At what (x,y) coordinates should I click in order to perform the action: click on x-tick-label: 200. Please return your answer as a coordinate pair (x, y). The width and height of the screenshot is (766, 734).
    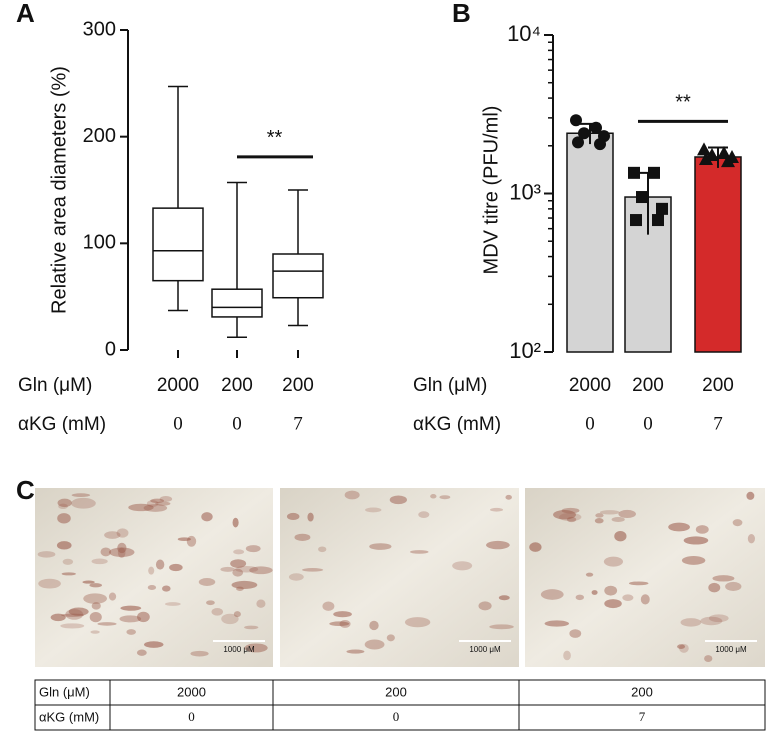
    Looking at the image, I should click on (237, 385).